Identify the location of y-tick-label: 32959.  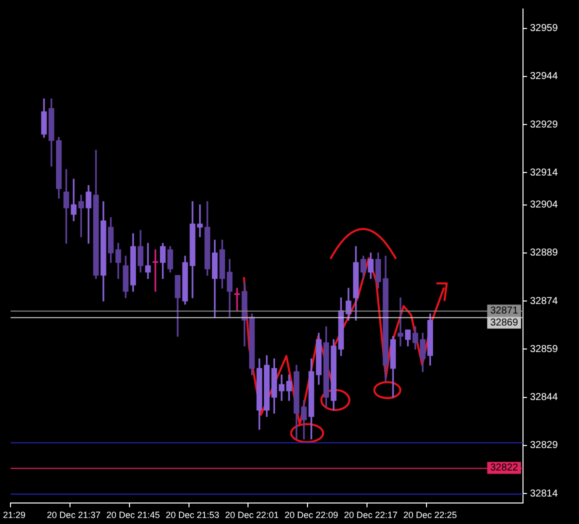
(544, 28).